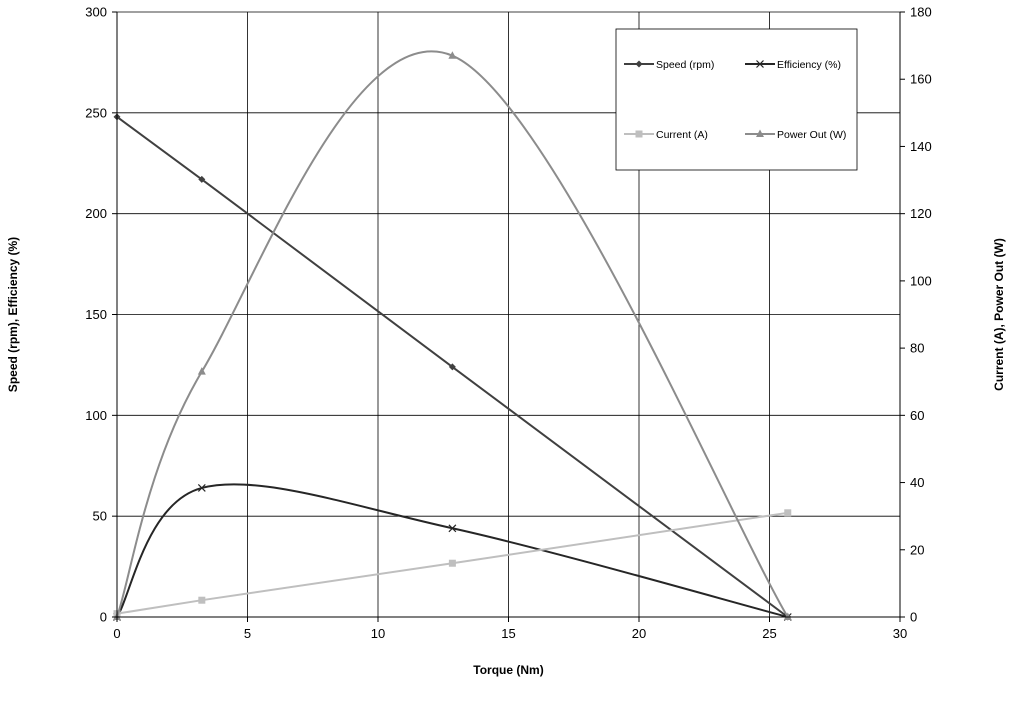  Describe the element at coordinates (508, 670) in the screenshot. I see `x-axis-title: Torque (Nm)` at that location.